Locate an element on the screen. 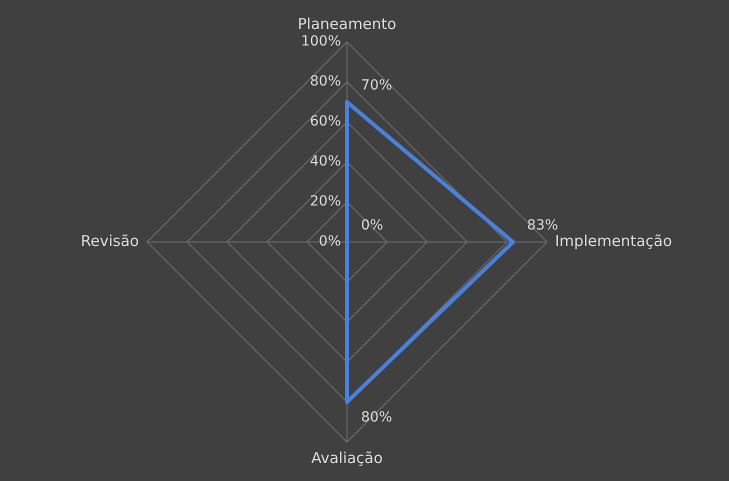 The width and height of the screenshot is (729, 481). data-label: 0% is located at coordinates (372, 226).